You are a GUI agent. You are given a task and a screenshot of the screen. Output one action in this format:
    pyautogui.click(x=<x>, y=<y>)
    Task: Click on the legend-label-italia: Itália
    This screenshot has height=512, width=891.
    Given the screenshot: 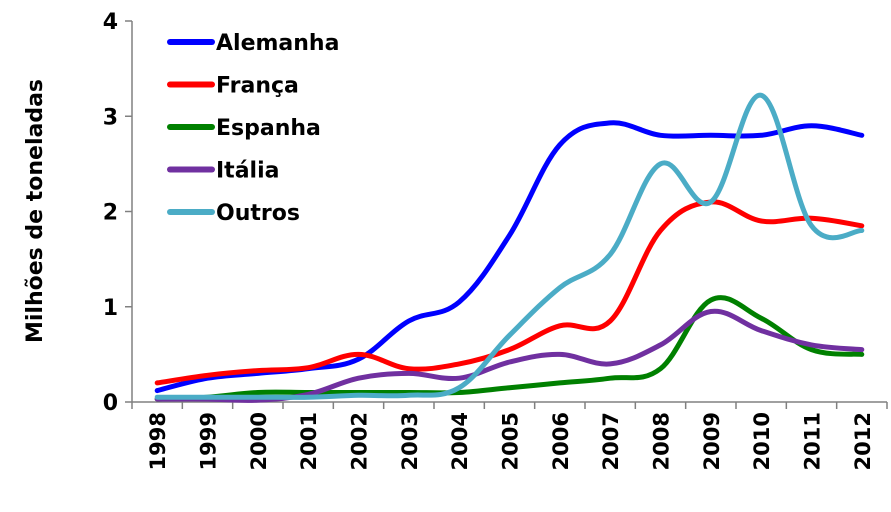 What is the action you would take?
    pyautogui.click(x=247, y=171)
    